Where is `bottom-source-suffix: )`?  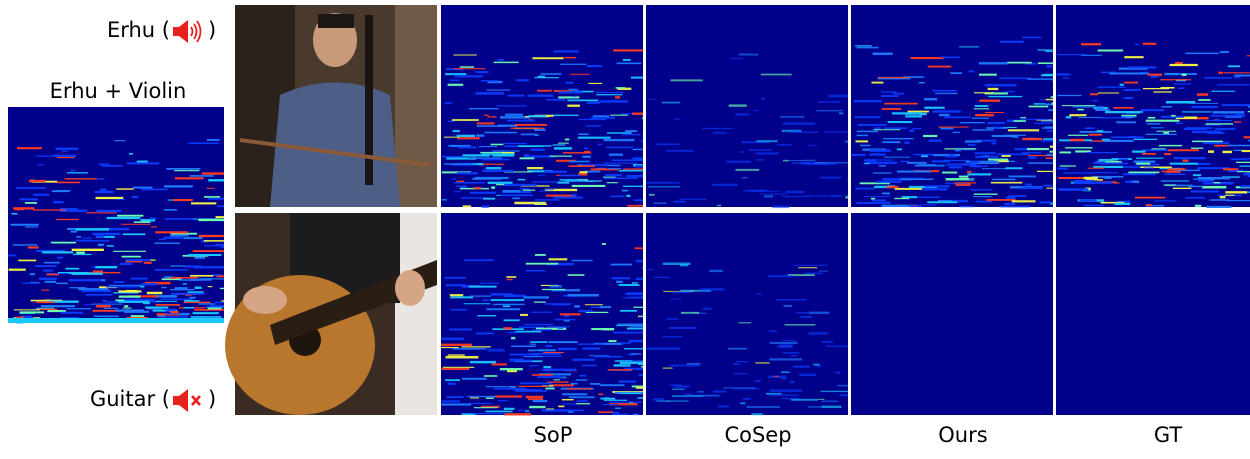
bottom-source-suffix: ) is located at coordinates (212, 399).